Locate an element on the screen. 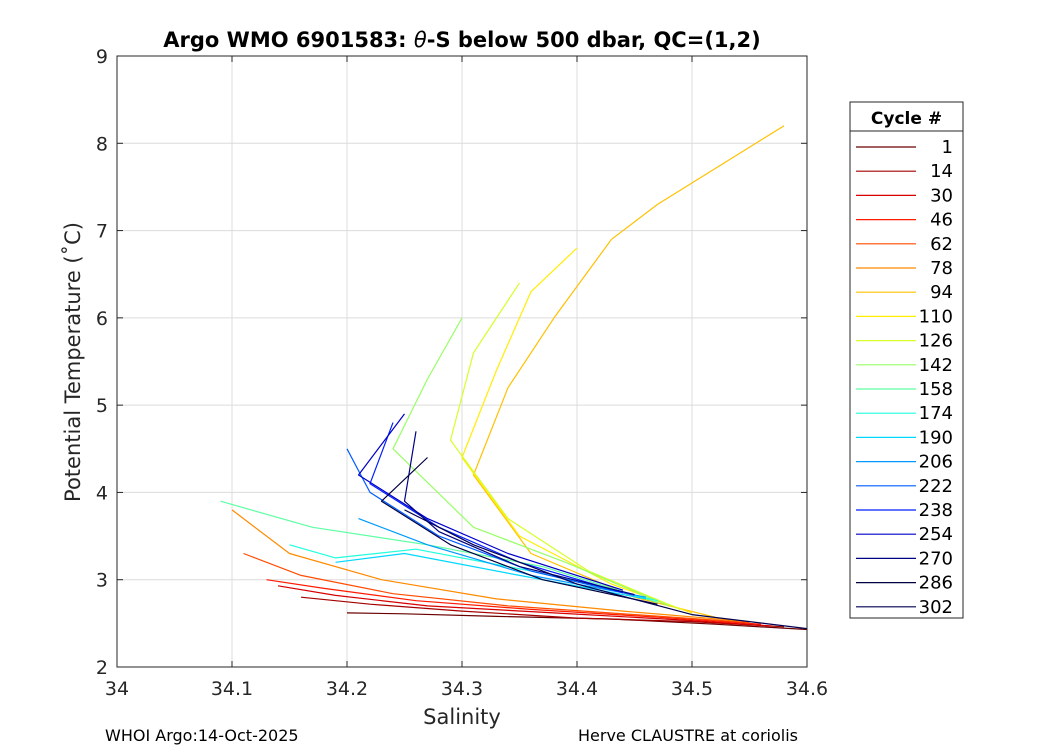  y-tick-label: 9 is located at coordinates (102, 57).